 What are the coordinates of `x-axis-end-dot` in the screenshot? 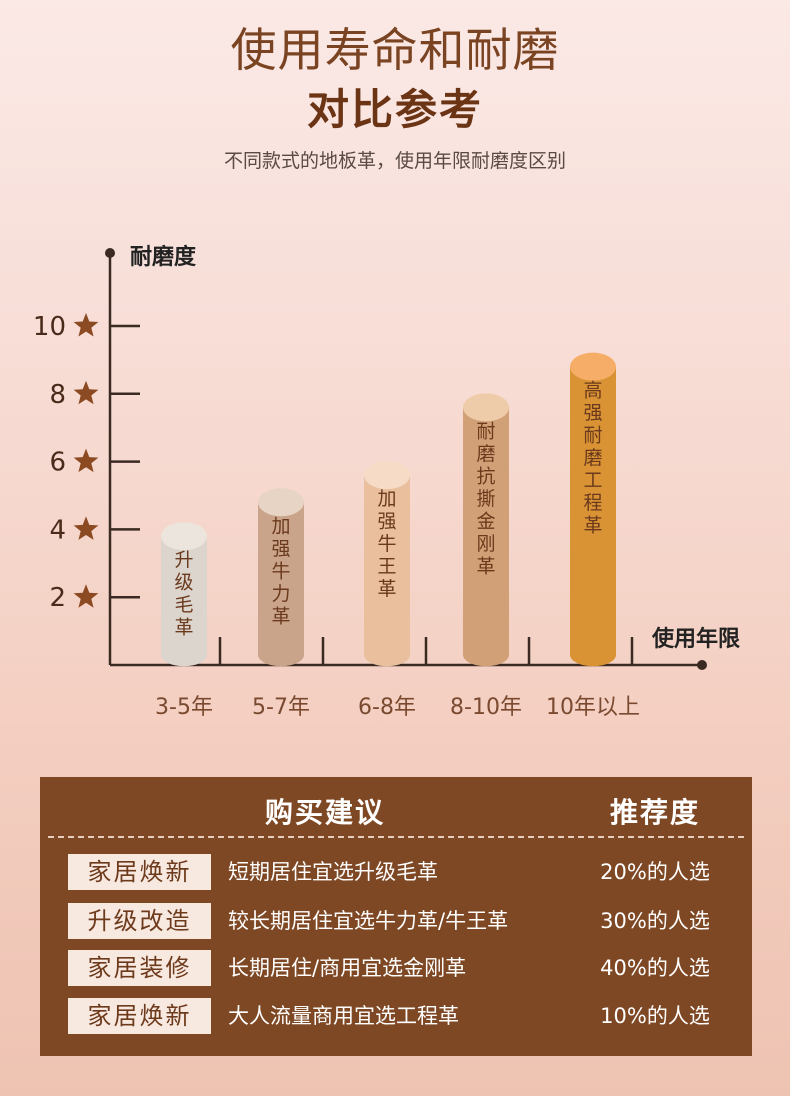 It's located at (702, 665).